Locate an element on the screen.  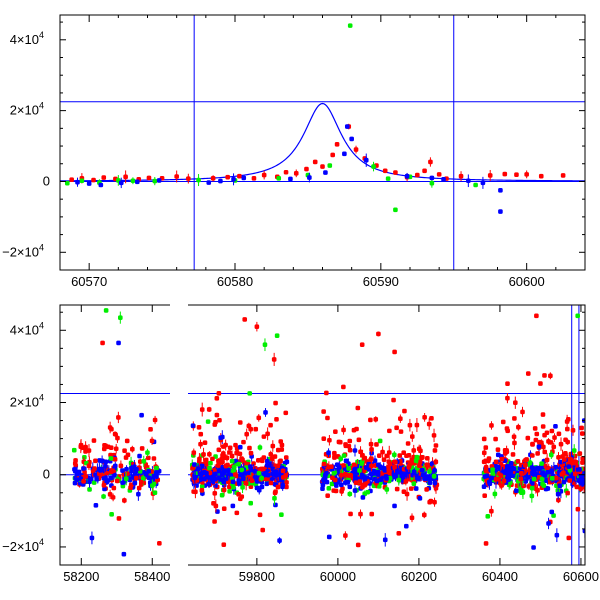
top-xtick-label: 60600 is located at coordinates (527, 281).